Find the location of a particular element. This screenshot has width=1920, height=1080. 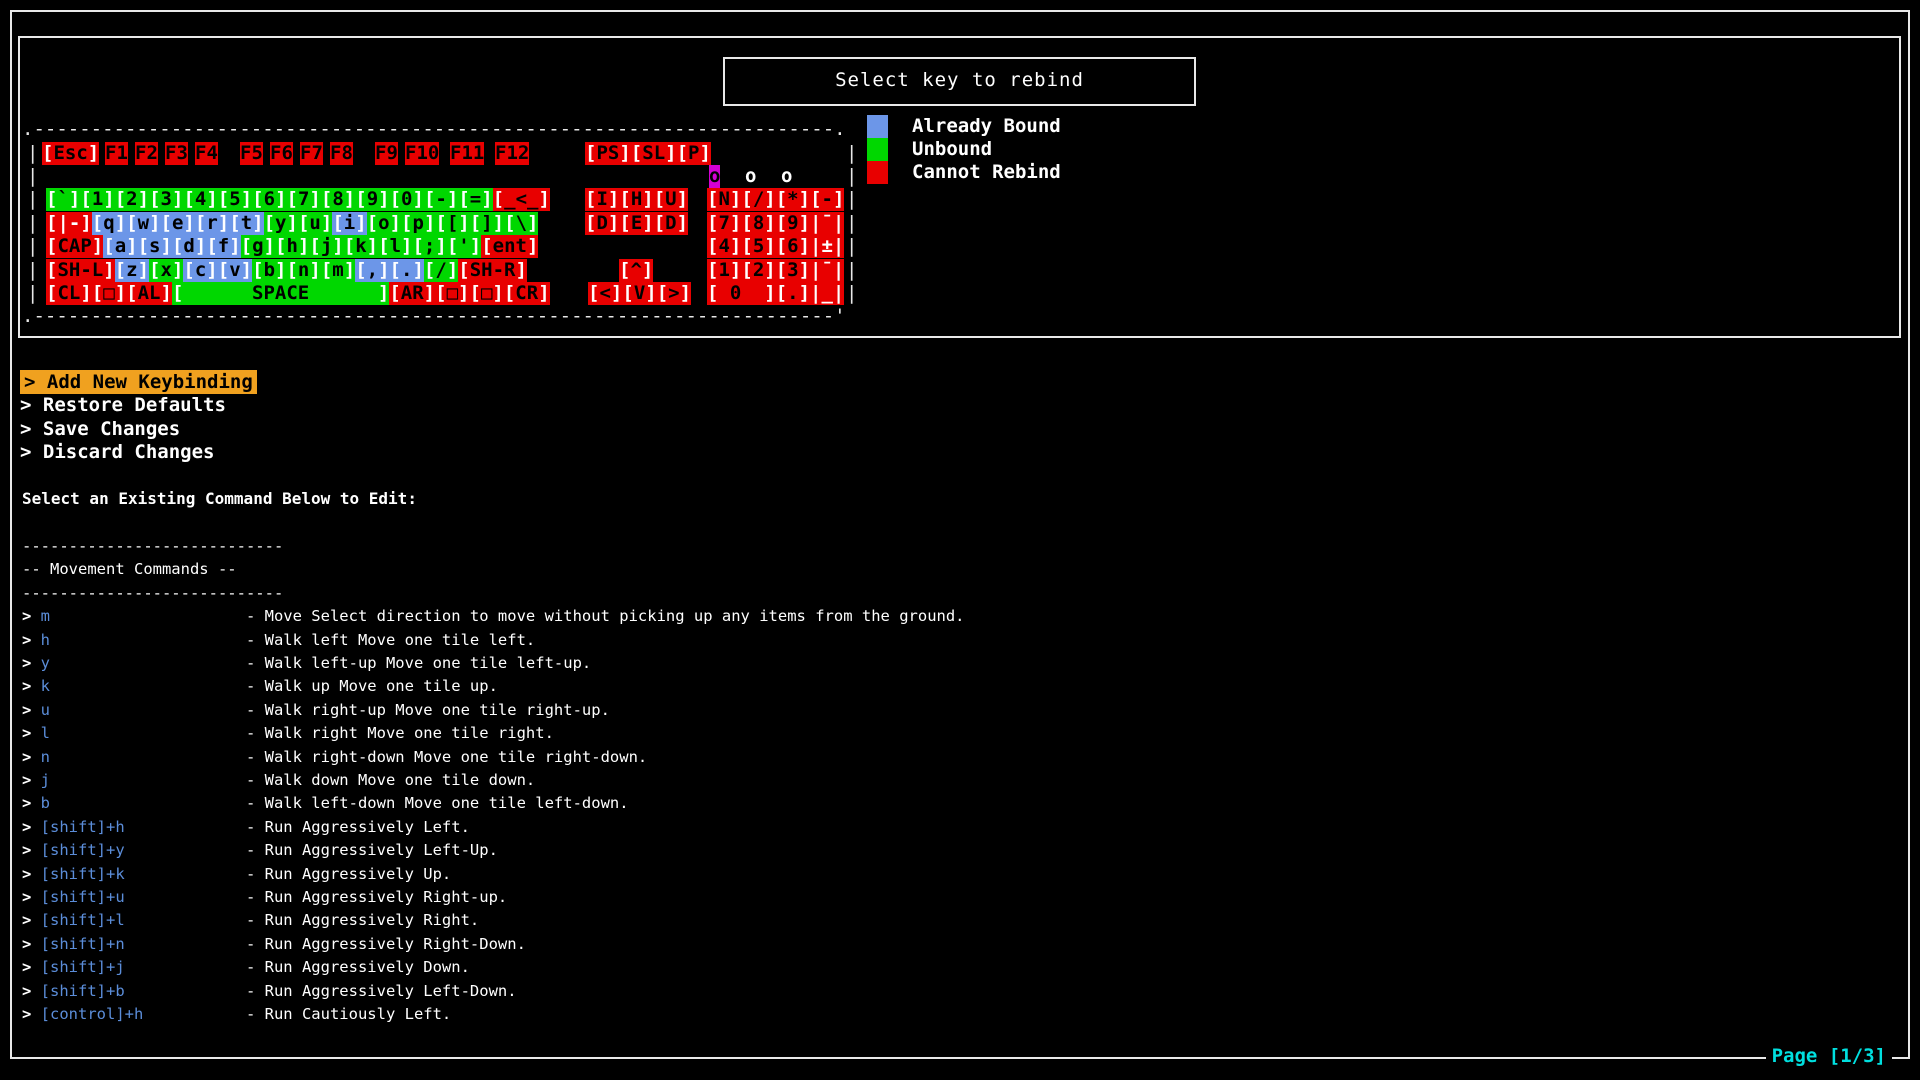

command-keybind: [shift]+h is located at coordinates (82, 826).